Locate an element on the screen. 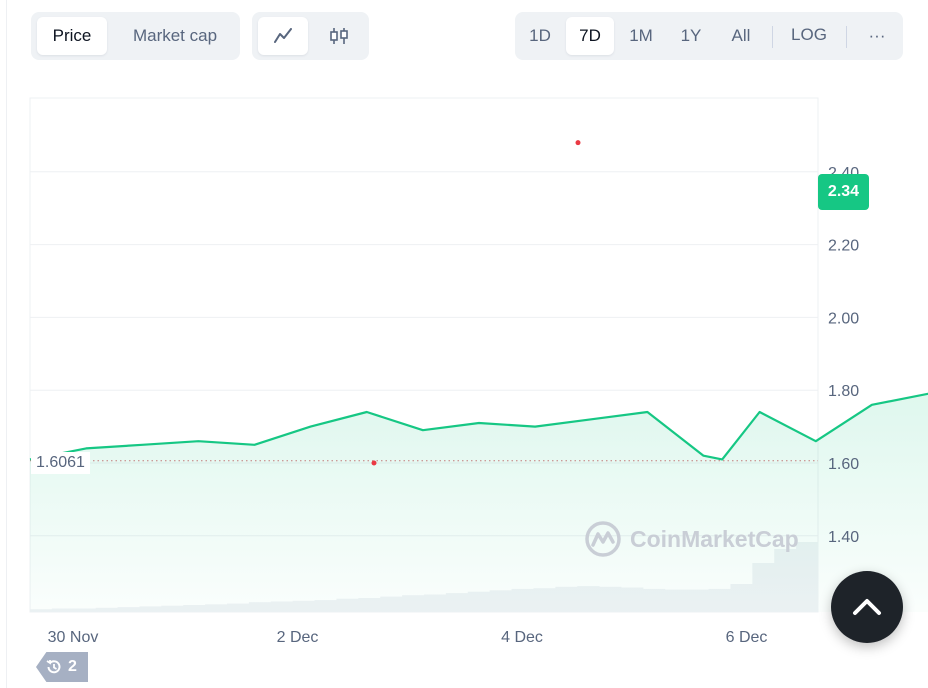  x-tick-label: 2 Dec is located at coordinates (298, 637).